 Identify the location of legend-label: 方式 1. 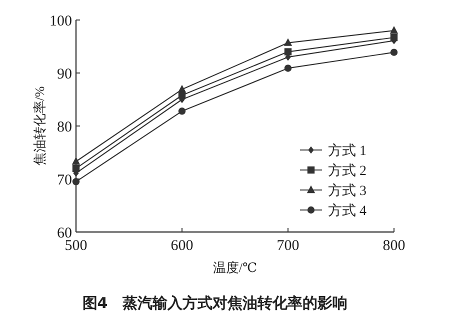
(347, 150).